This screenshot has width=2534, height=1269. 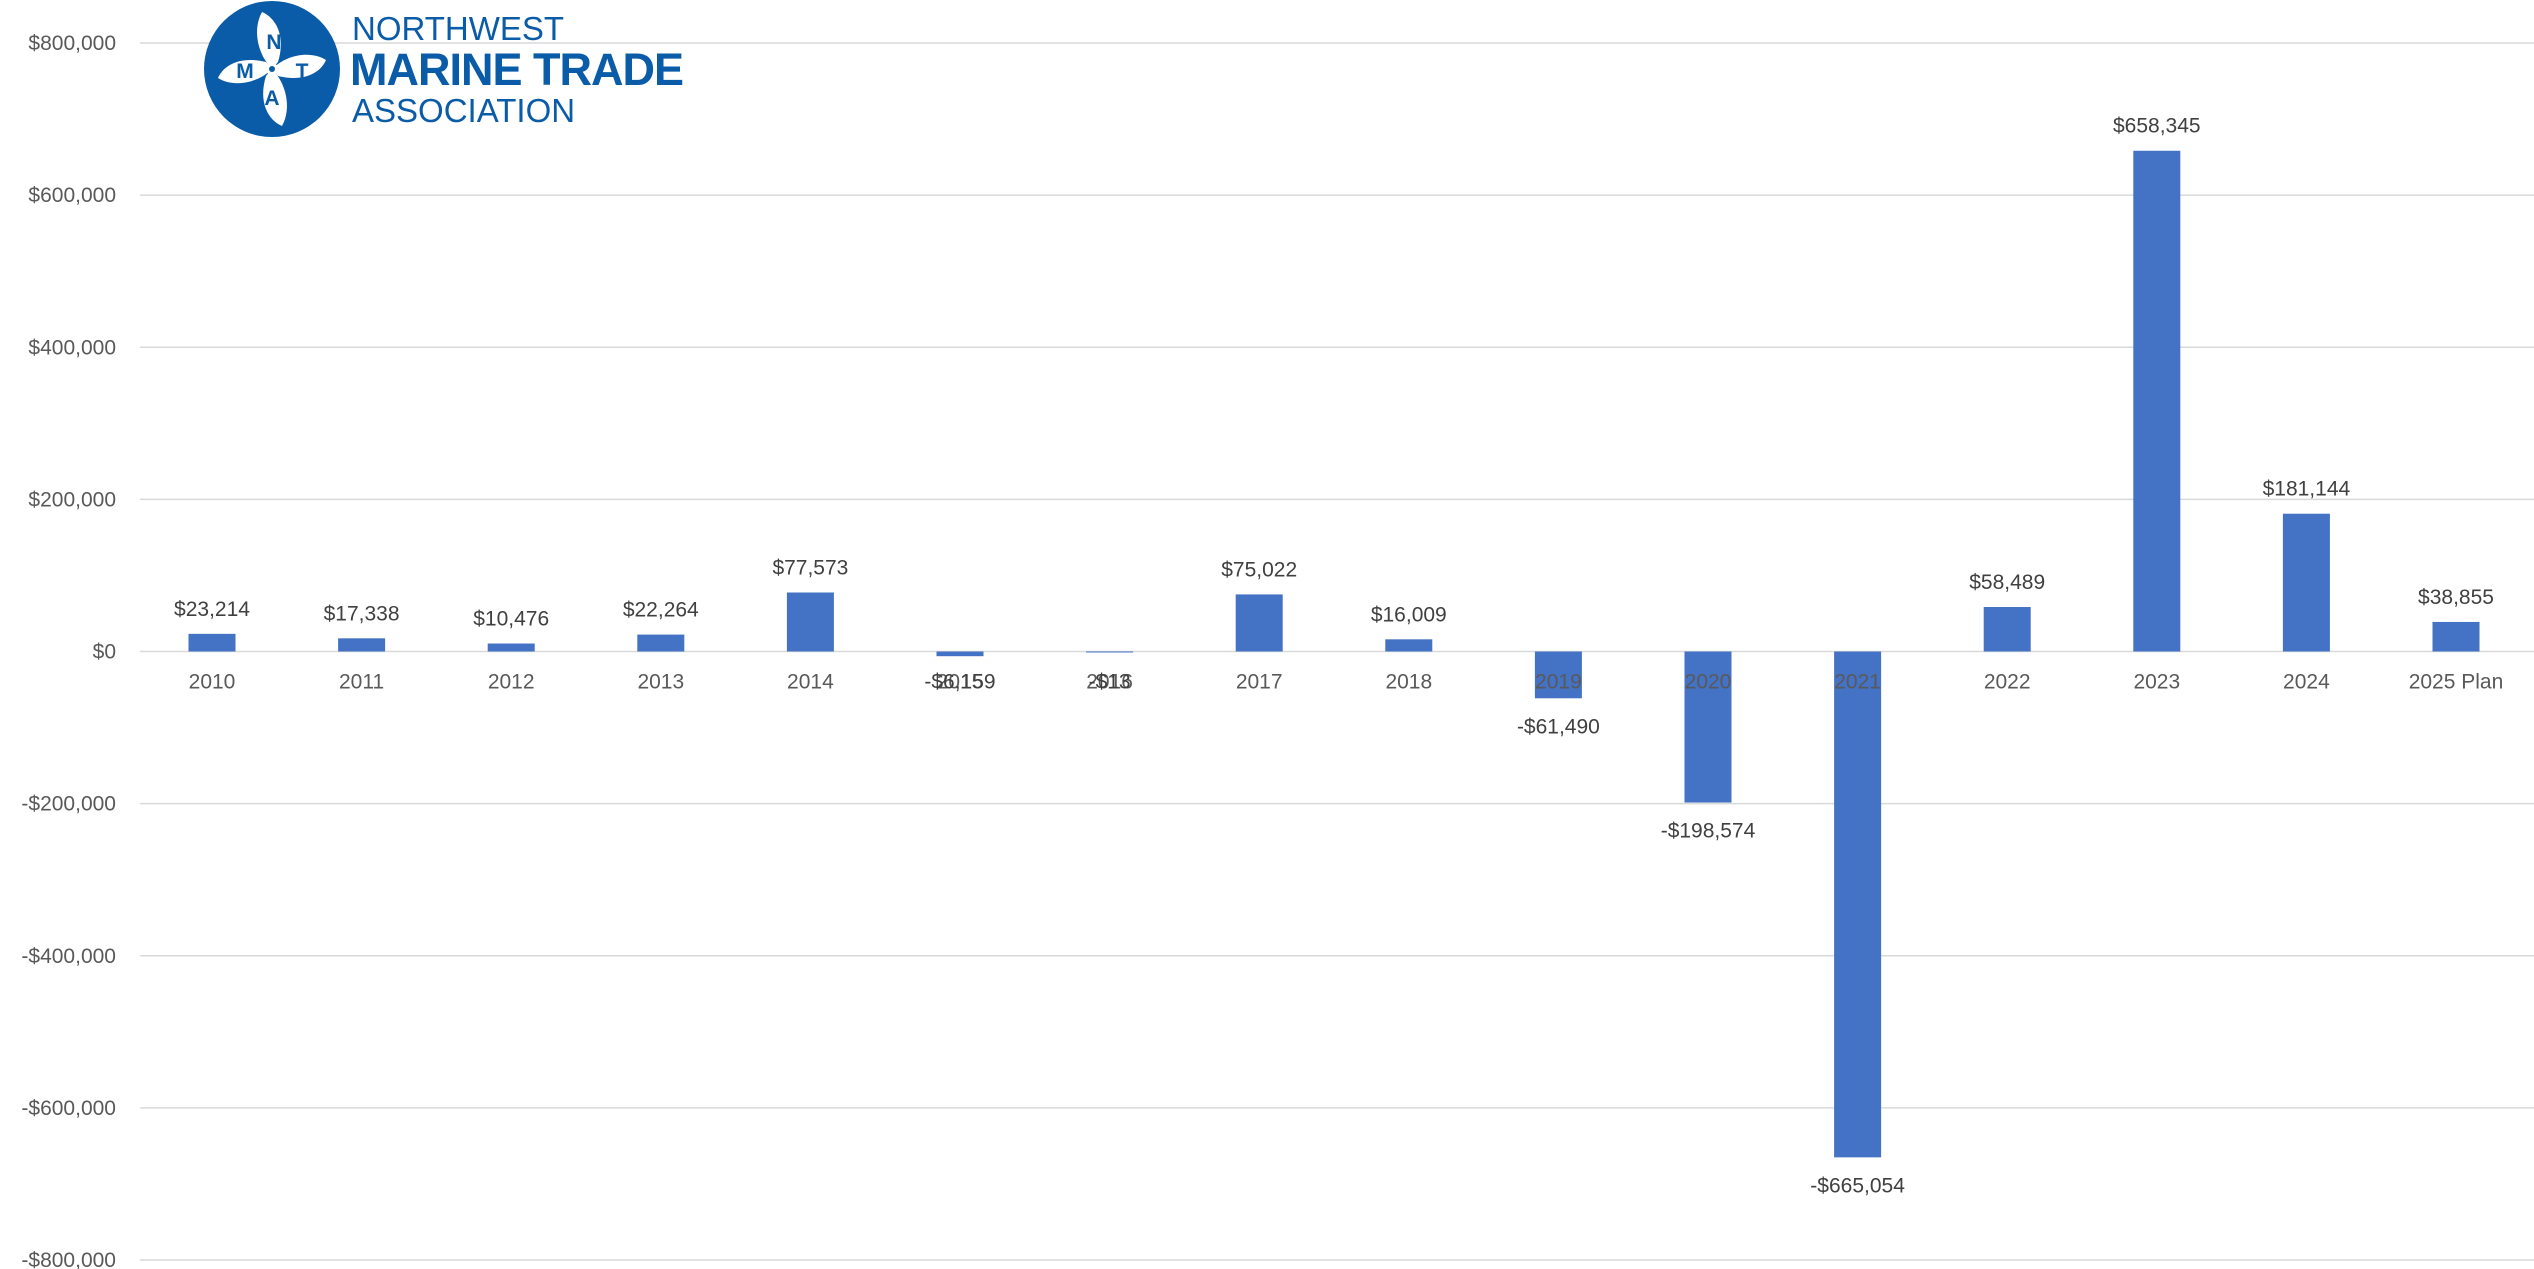 What do you see at coordinates (362, 645) in the screenshot?
I see `bar-2011` at bounding box center [362, 645].